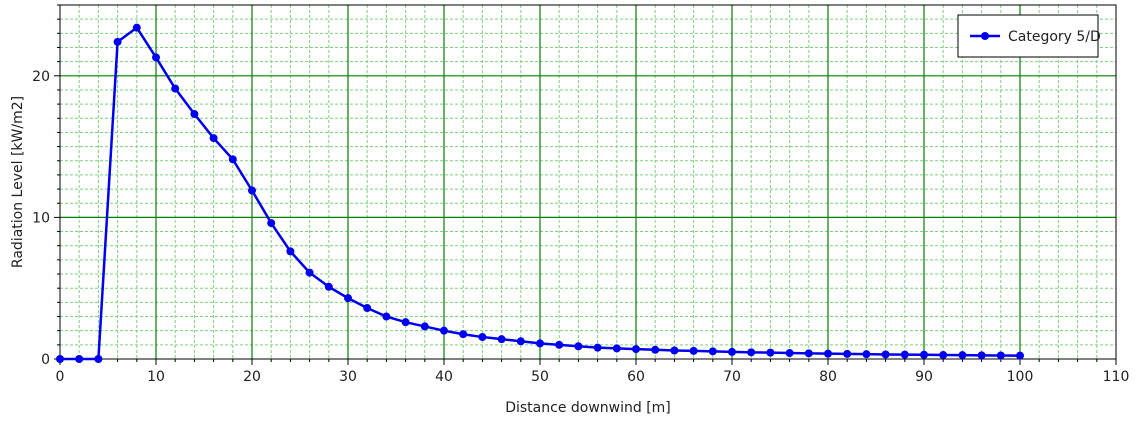 The image size is (1139, 425). I want to click on y-tick-label: 20, so click(41, 77).